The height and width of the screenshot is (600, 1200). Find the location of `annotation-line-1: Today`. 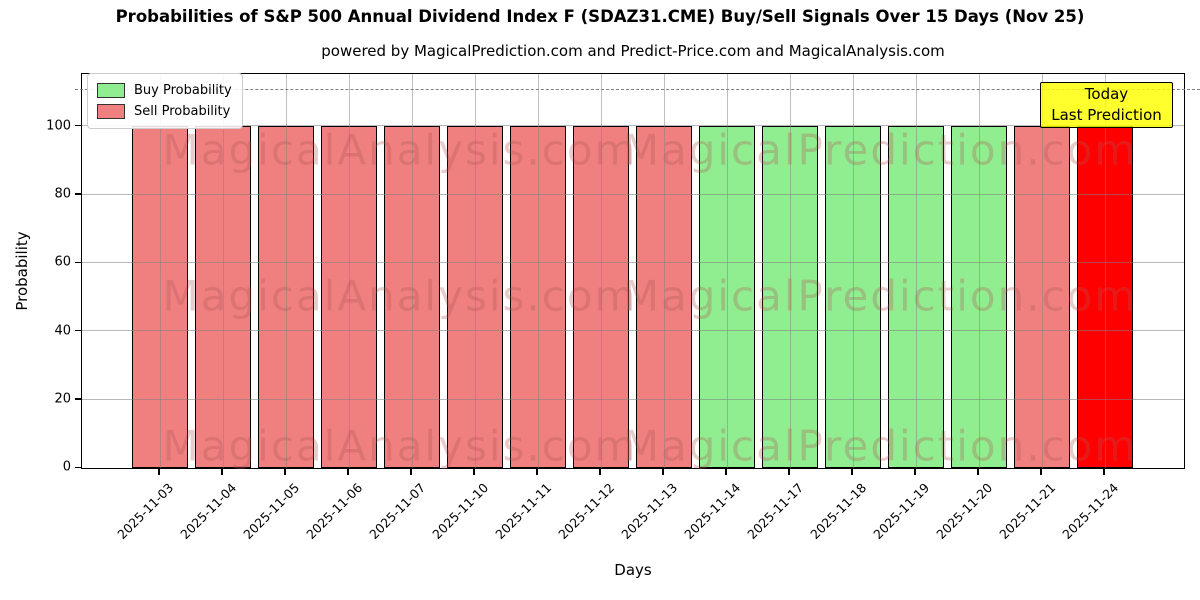

annotation-line-1: Today is located at coordinates (1106, 94).